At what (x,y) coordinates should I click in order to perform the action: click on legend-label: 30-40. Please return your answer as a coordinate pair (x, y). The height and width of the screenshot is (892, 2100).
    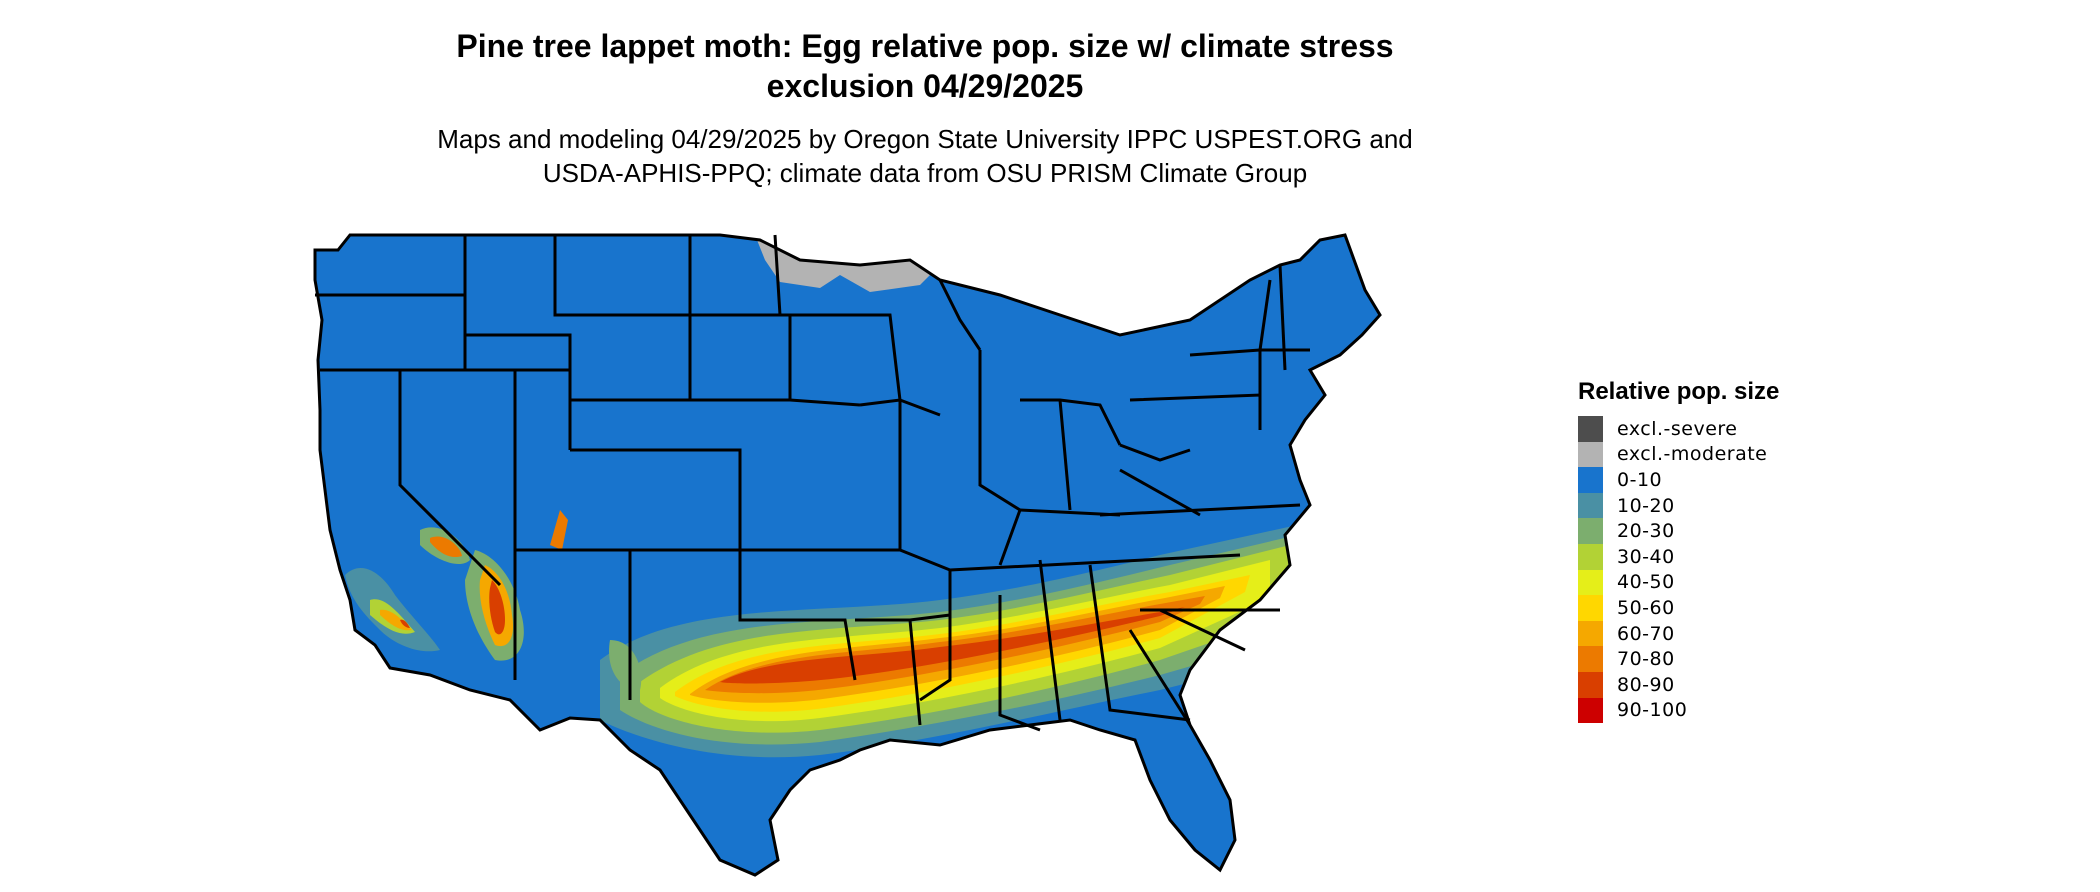
    Looking at the image, I should click on (1646, 556).